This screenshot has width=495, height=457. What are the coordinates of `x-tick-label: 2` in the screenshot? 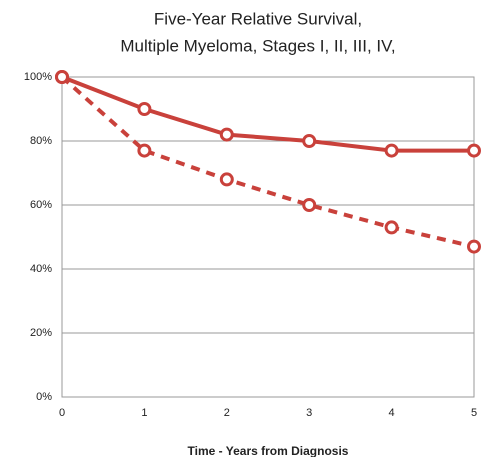 It's located at (227, 413).